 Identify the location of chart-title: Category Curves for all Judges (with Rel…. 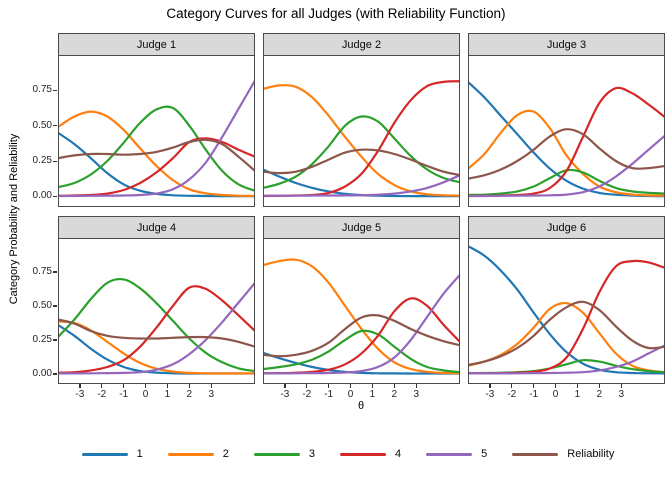
(336, 13).